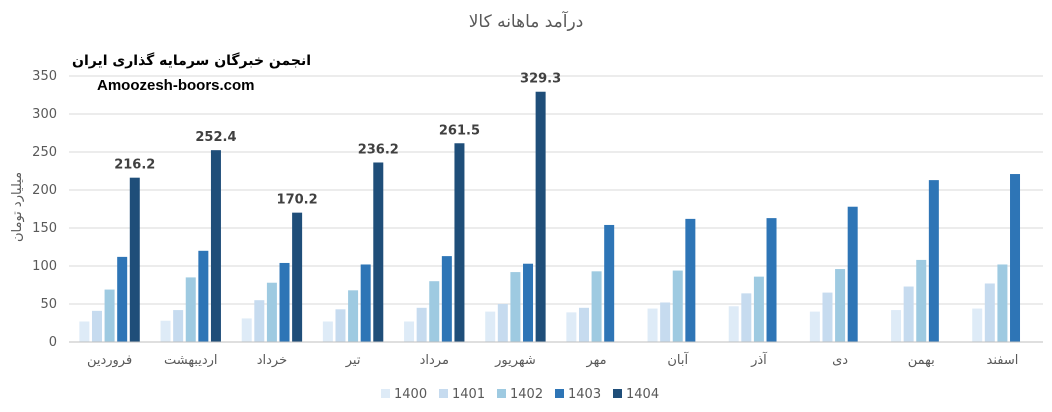 The width and height of the screenshot is (1052, 412). Describe the element at coordinates (515, 360) in the screenshot. I see `x-tick-label: شهریور` at that location.